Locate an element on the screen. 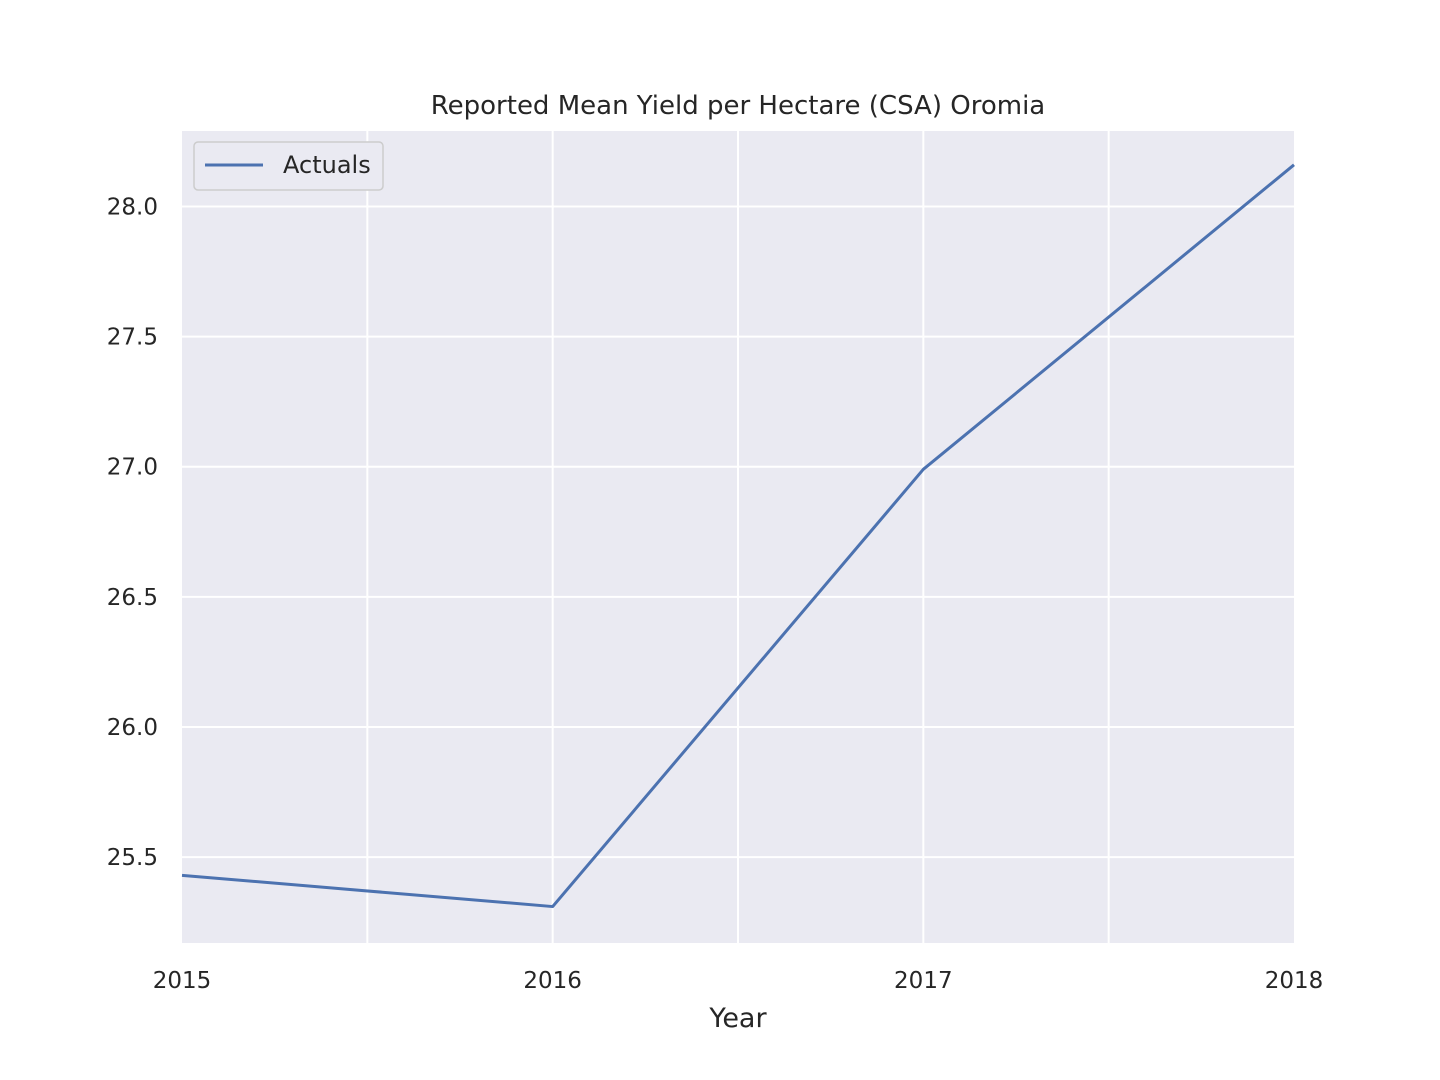 The image size is (1440, 1080). y-tick-label: 26.5 is located at coordinates (132, 598).